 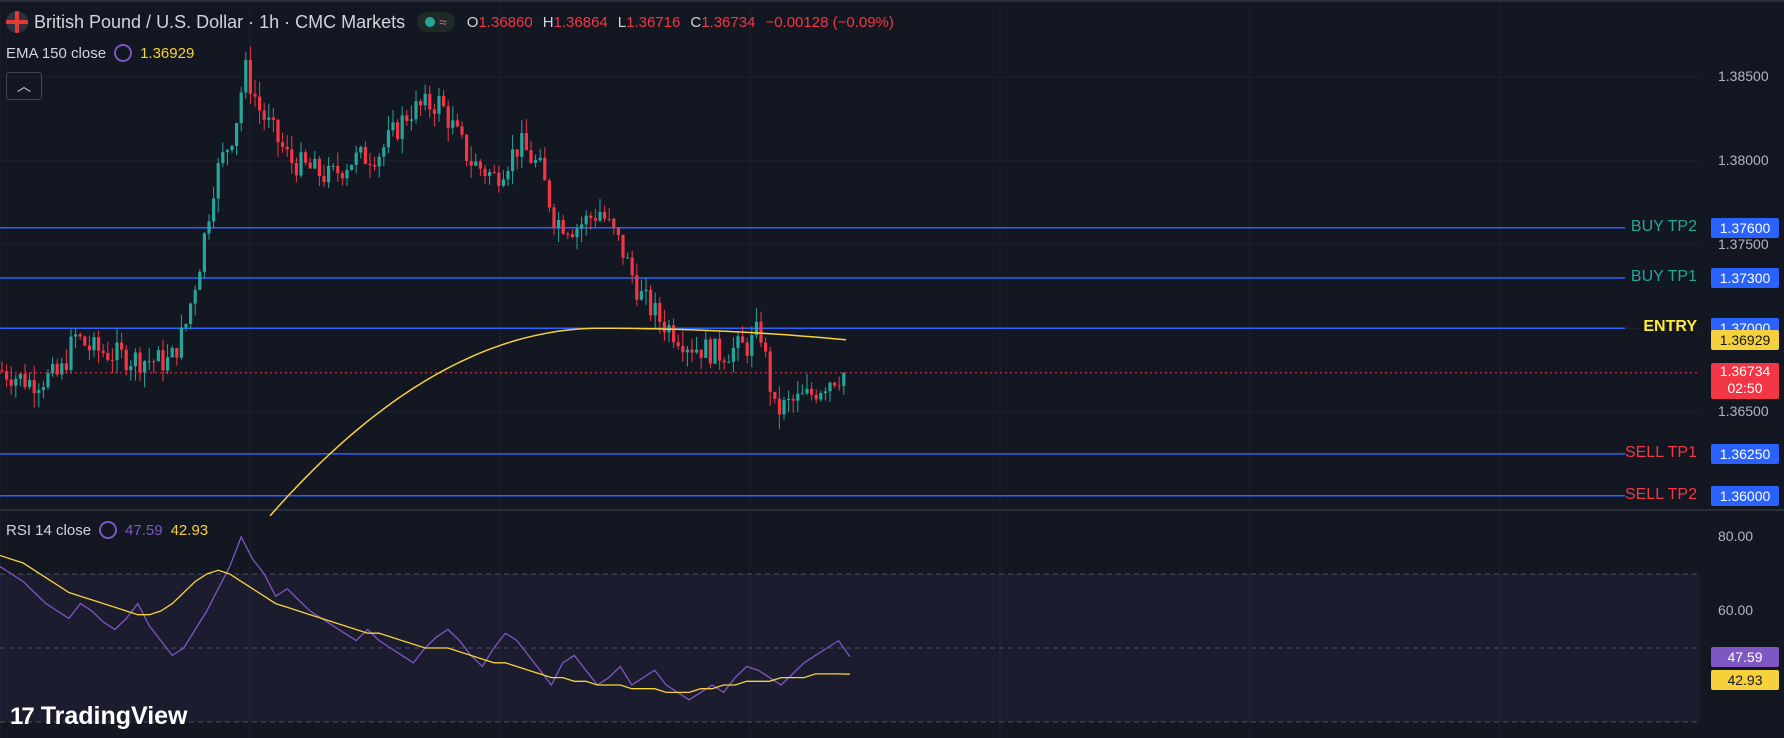 I want to click on rsi-label: RSI 14 close, so click(x=49, y=530).